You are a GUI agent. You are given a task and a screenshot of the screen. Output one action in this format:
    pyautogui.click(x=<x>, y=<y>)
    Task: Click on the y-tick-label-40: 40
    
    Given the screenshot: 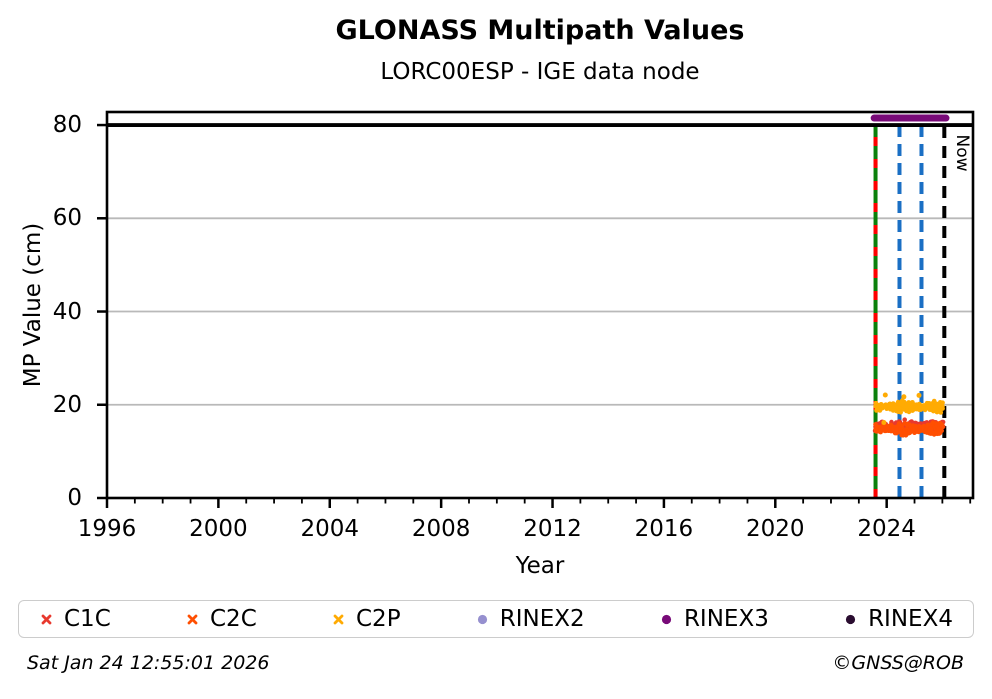 What is the action you would take?
    pyautogui.click(x=67, y=311)
    